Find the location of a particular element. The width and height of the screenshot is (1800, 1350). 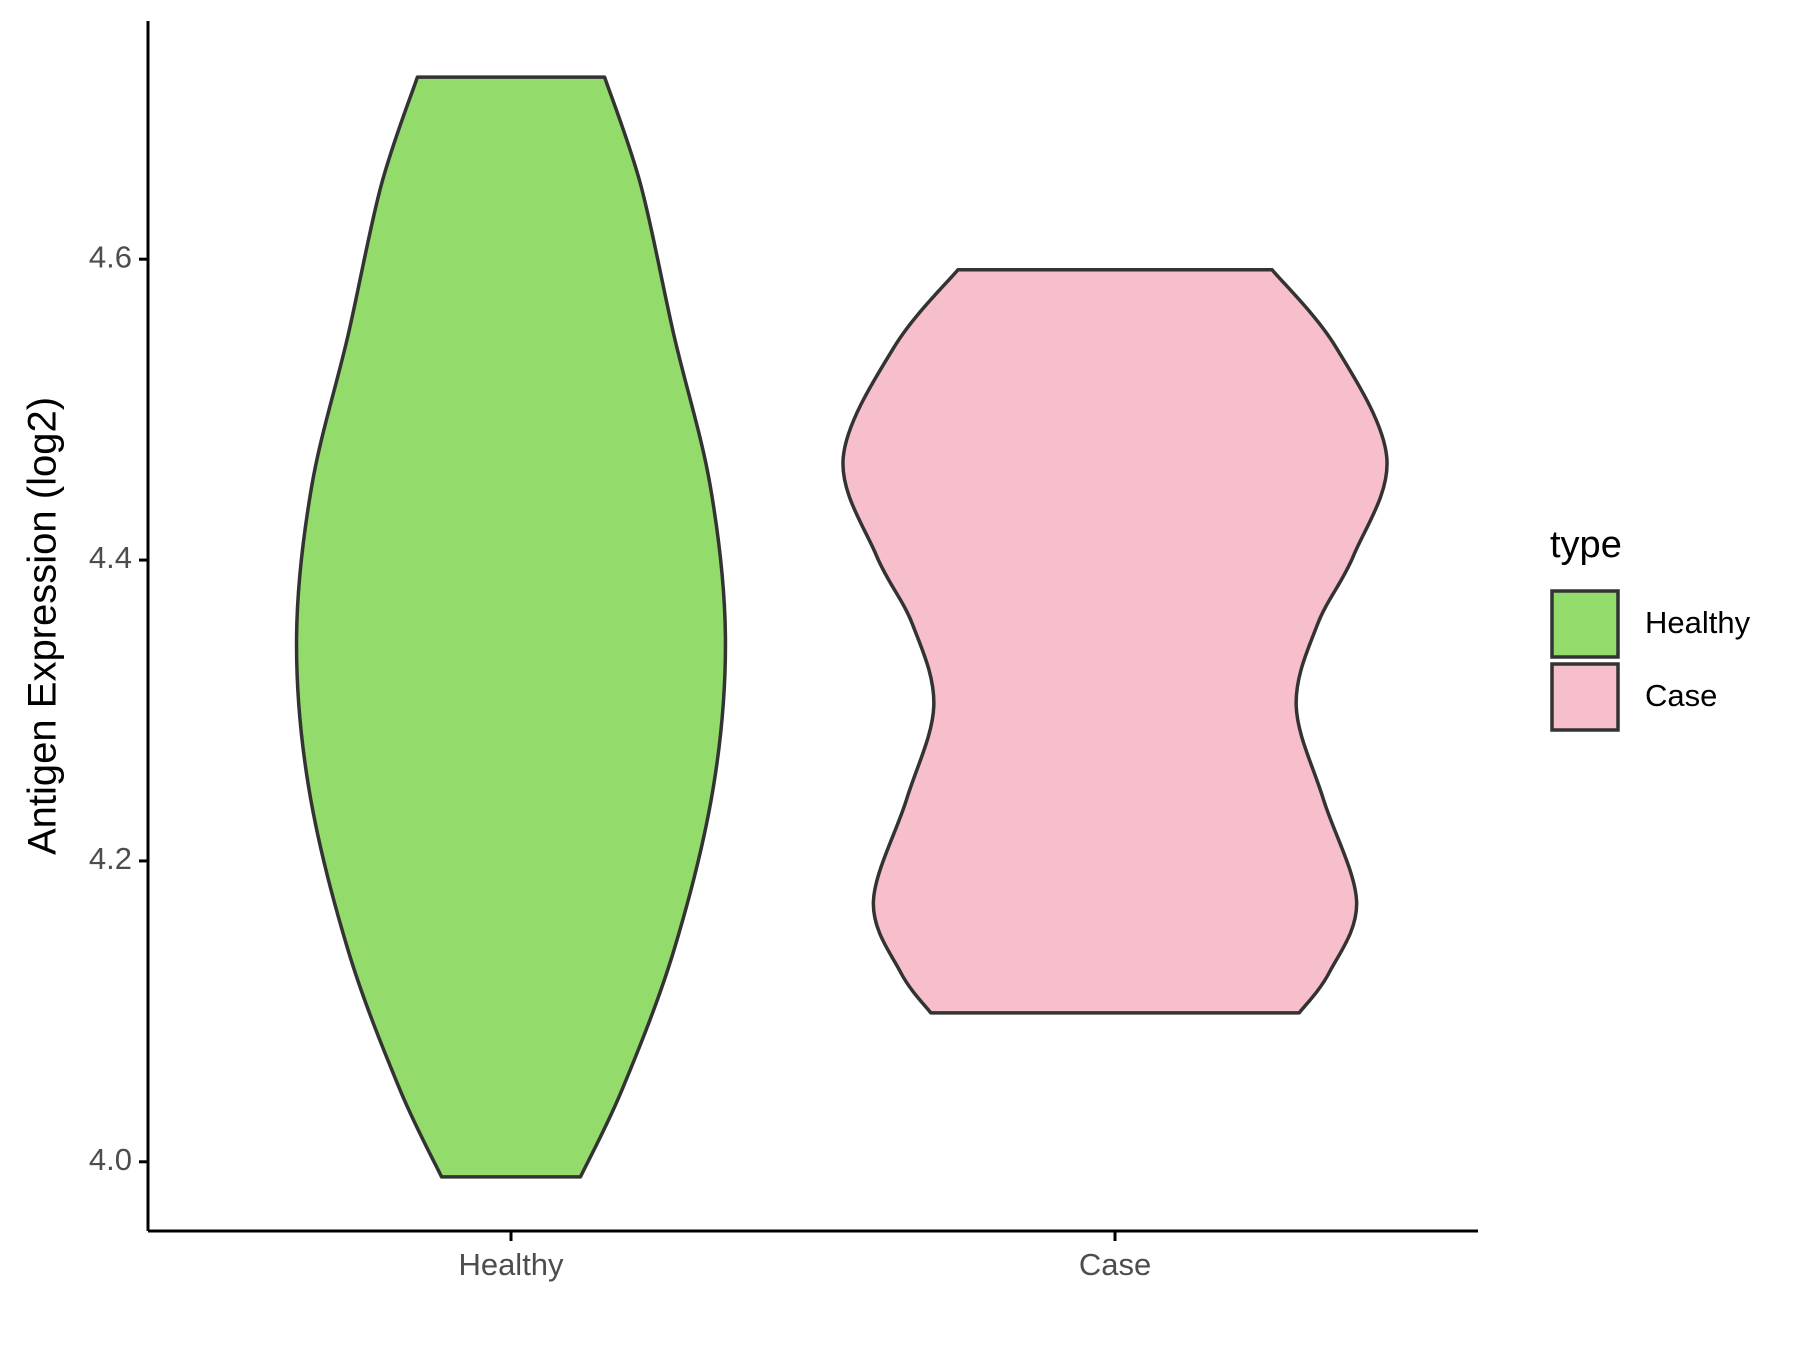

x-tick-label: Case is located at coordinates (1115, 1264).